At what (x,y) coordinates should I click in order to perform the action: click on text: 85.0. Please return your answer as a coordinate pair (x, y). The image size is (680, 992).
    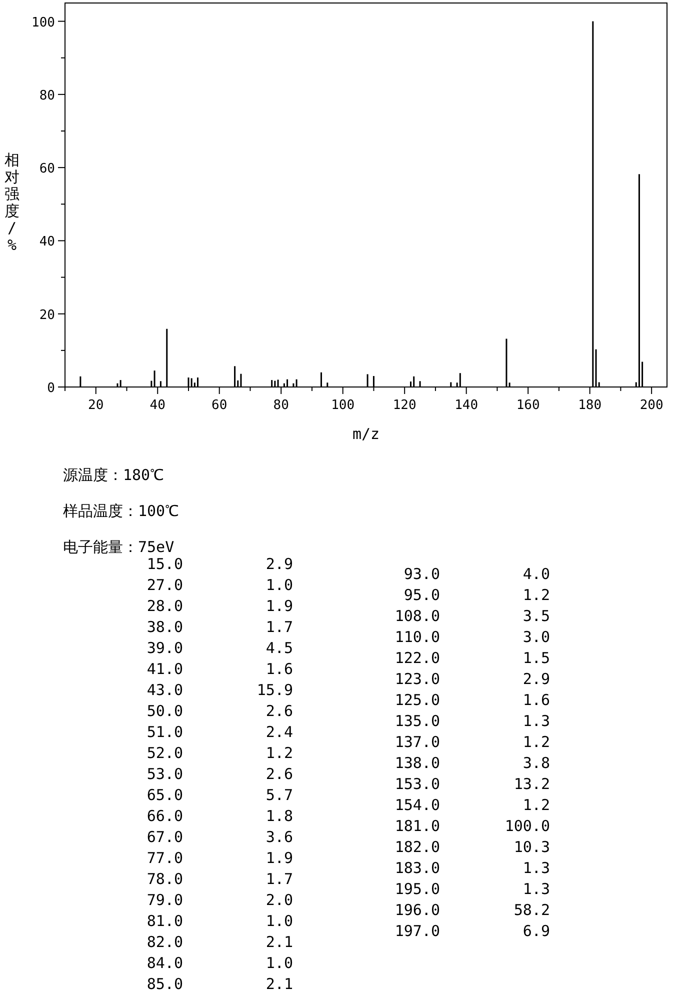
    Looking at the image, I should click on (164, 983).